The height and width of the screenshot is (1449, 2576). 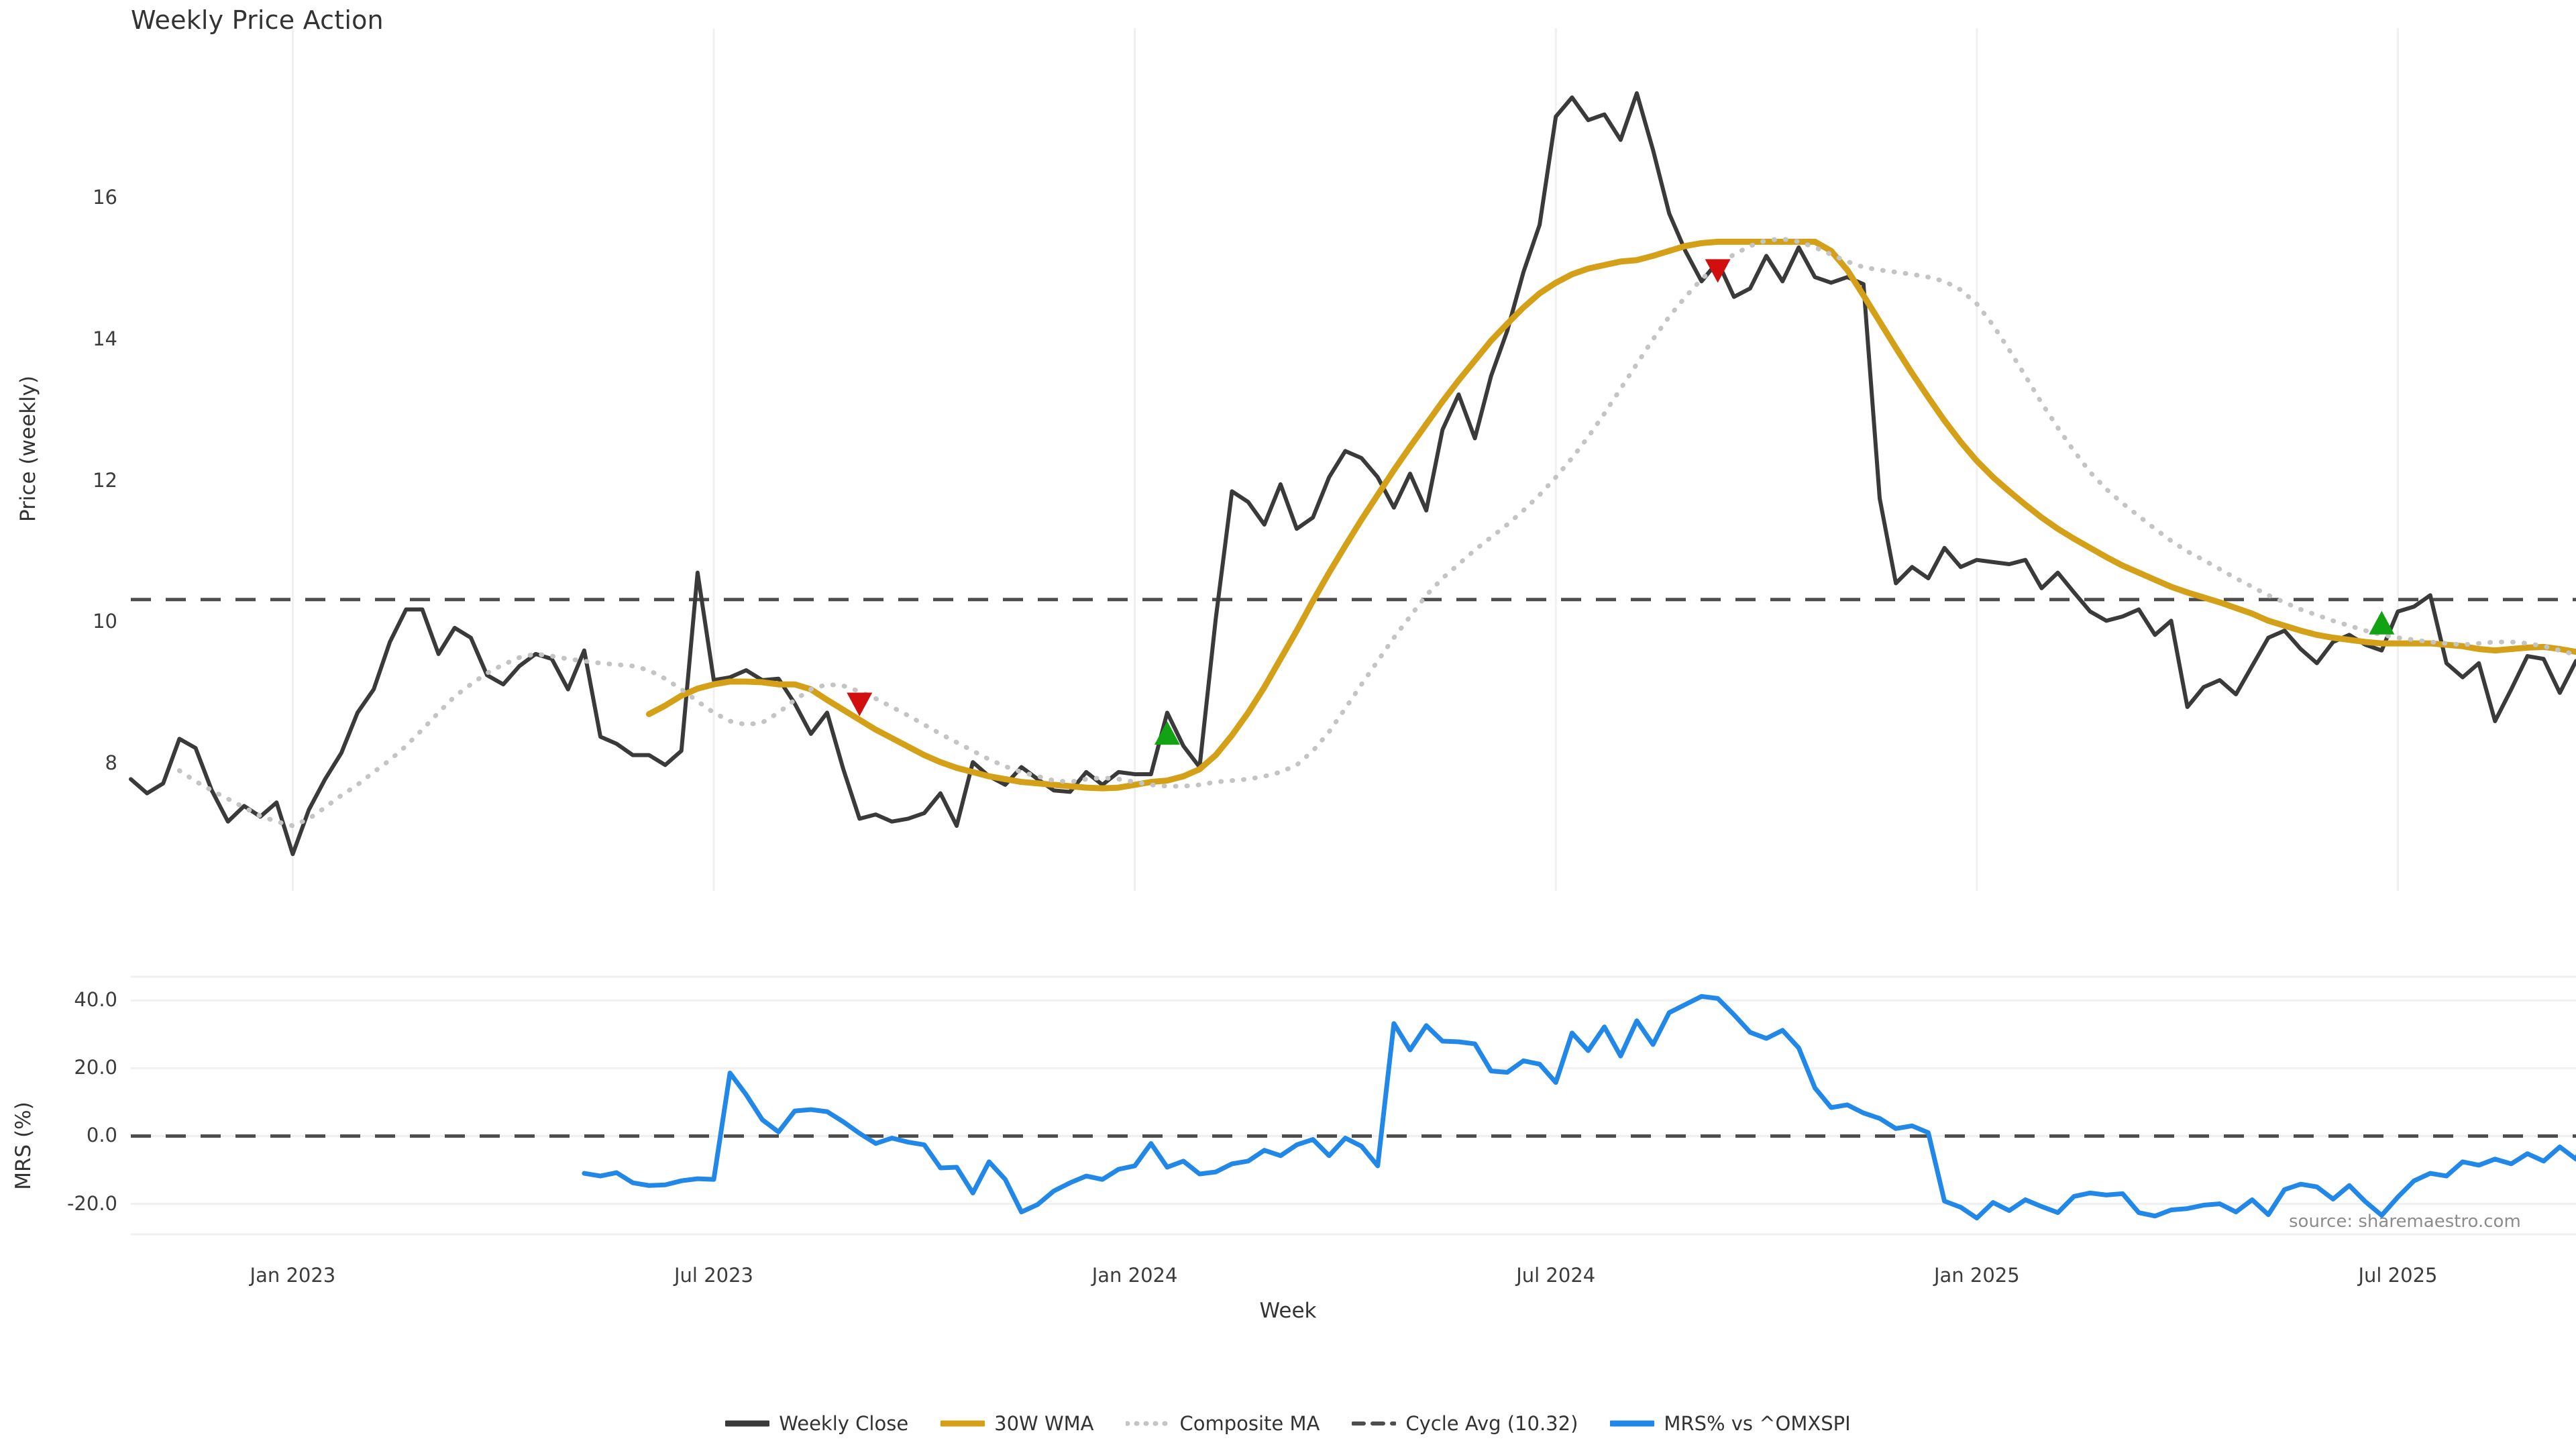 I want to click on mrs-panel-ytick-2: 20.0, so click(x=95, y=1067).